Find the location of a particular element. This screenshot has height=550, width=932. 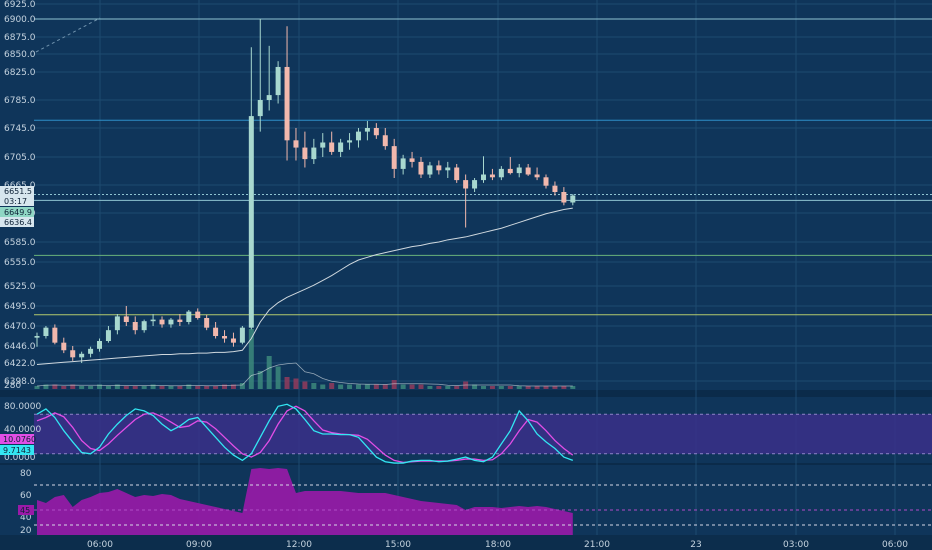

time-tick-label: 06:00 is located at coordinates (895, 545).